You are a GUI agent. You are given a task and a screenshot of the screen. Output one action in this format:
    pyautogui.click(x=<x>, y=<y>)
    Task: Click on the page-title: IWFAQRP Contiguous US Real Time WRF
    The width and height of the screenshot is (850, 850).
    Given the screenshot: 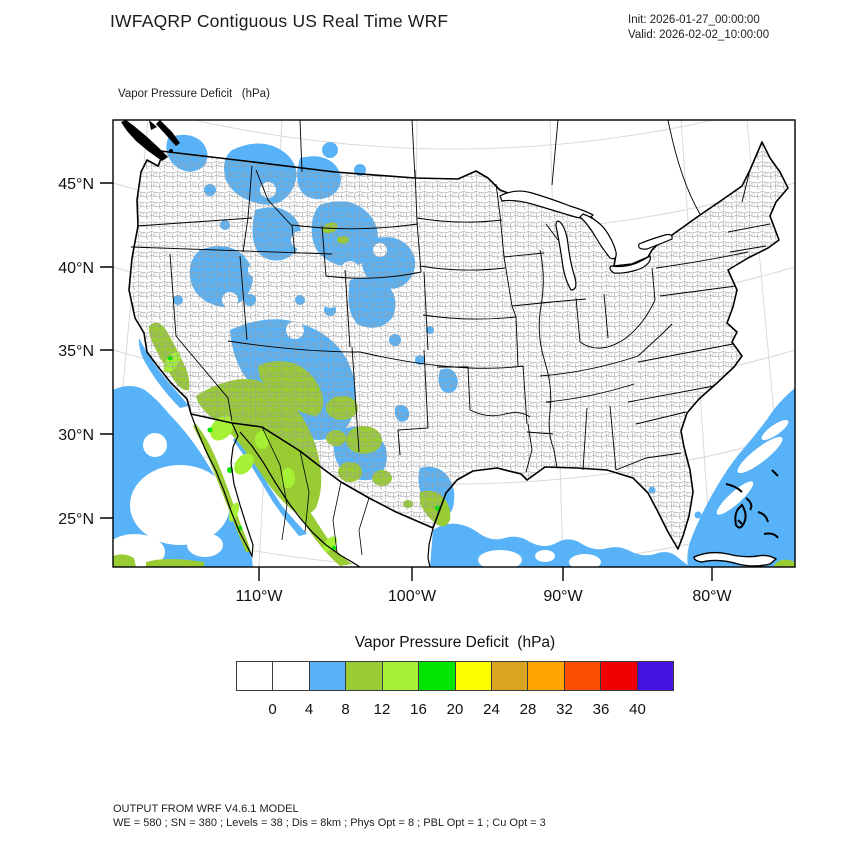 What is the action you would take?
    pyautogui.click(x=279, y=21)
    